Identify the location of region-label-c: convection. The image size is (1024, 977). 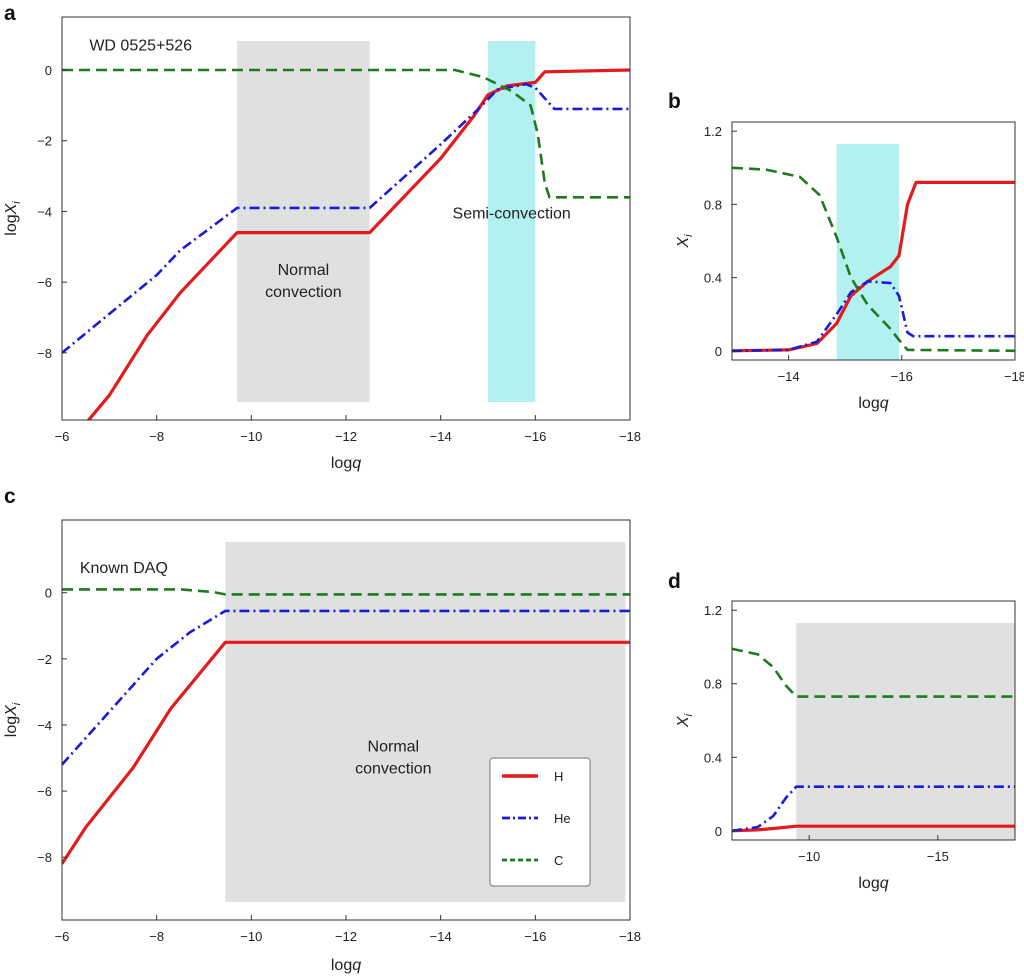
(393, 768).